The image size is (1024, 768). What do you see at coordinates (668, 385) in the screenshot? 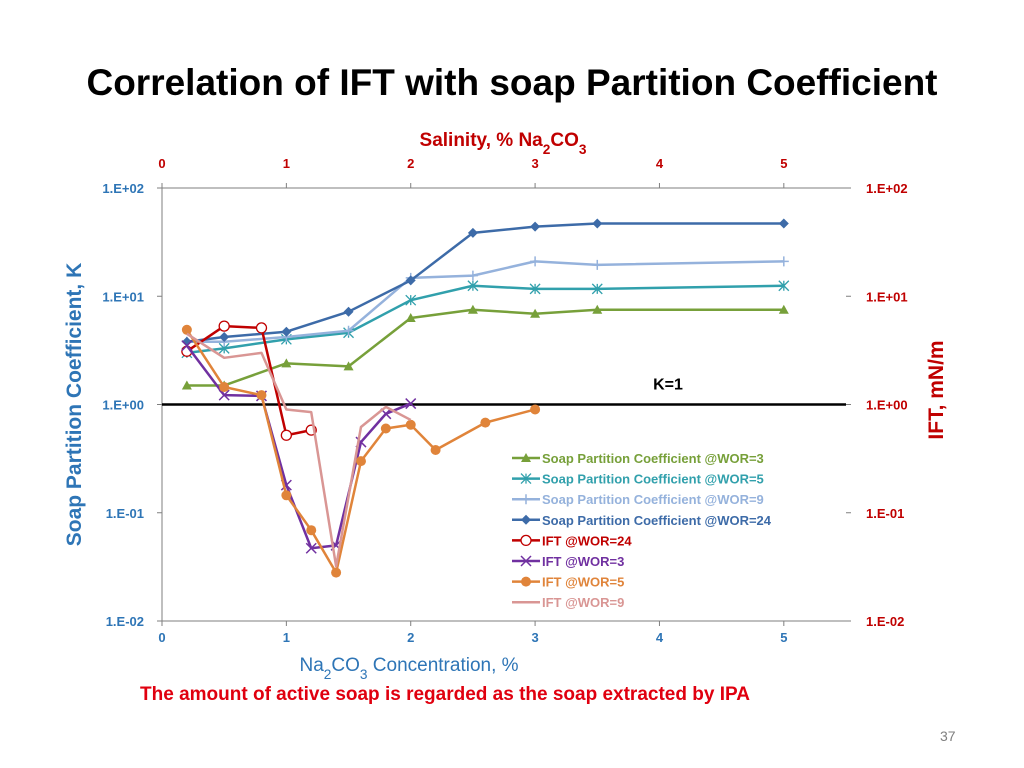
I see `reference-line-label: K=1` at bounding box center [668, 385].